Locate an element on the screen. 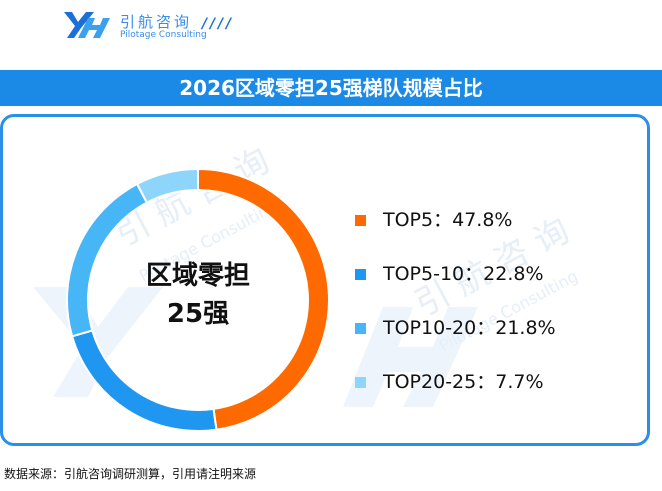 The width and height of the screenshot is (662, 491). chart-title: 2026区域零担25强梯队规模占比 is located at coordinates (331, 88).